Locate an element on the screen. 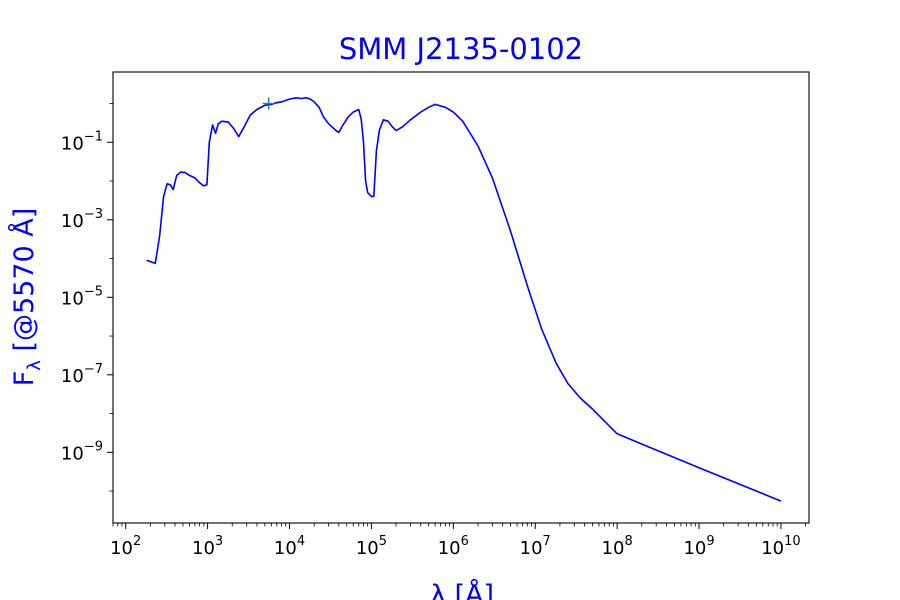 The image size is (900, 600). chart-title: SMM J2135-0102 is located at coordinates (461, 49).